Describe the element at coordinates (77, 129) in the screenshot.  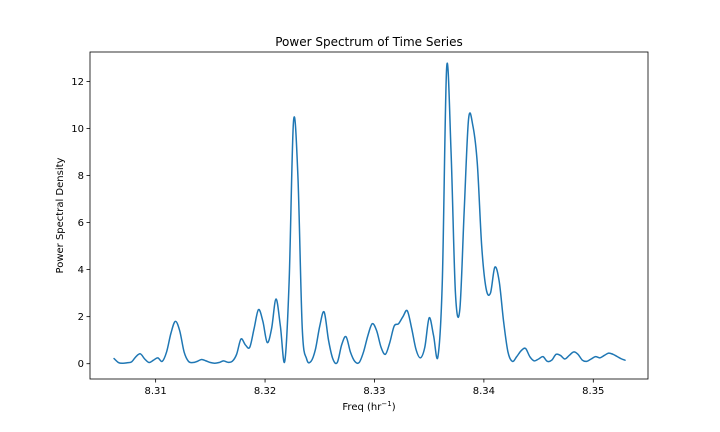
I see `y-tick-label: 10` at that location.